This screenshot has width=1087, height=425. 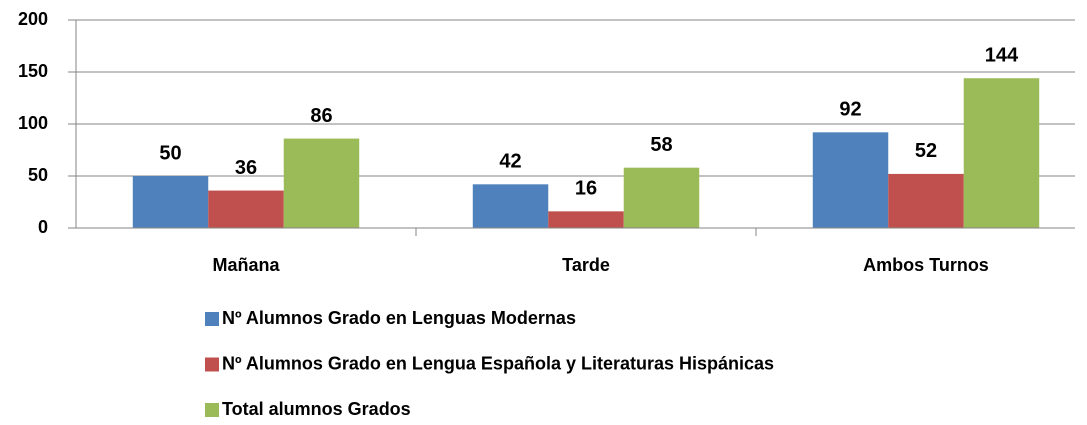 What do you see at coordinates (586, 265) in the screenshot?
I see `x-tick-label: Tarde` at bounding box center [586, 265].